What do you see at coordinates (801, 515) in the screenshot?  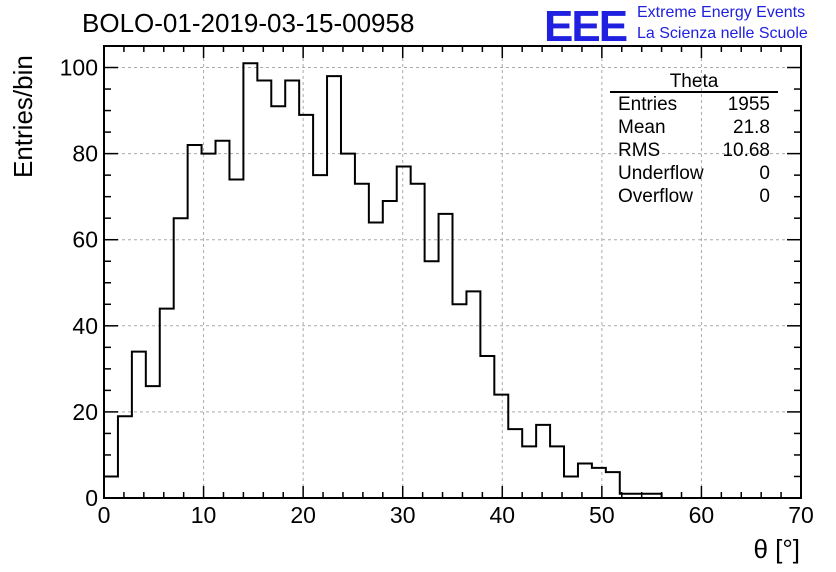 I see `x-tick-label: 70` at bounding box center [801, 515].